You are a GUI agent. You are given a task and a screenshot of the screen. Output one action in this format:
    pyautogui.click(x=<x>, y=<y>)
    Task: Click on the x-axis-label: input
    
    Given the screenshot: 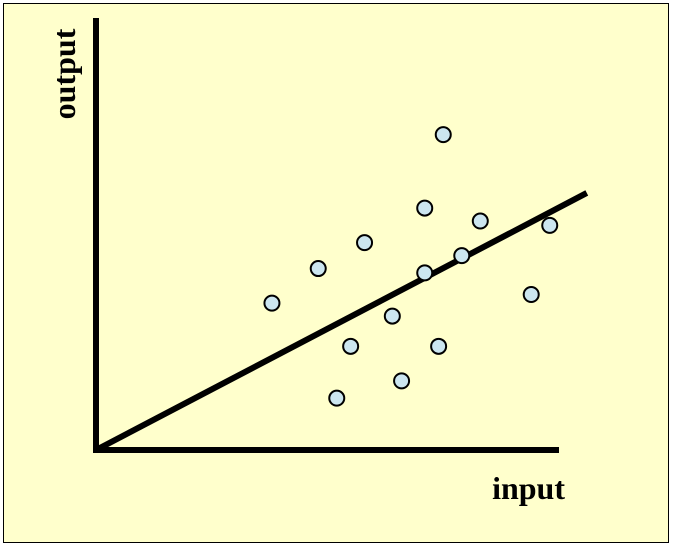 What is the action you would take?
    pyautogui.click(x=528, y=488)
    